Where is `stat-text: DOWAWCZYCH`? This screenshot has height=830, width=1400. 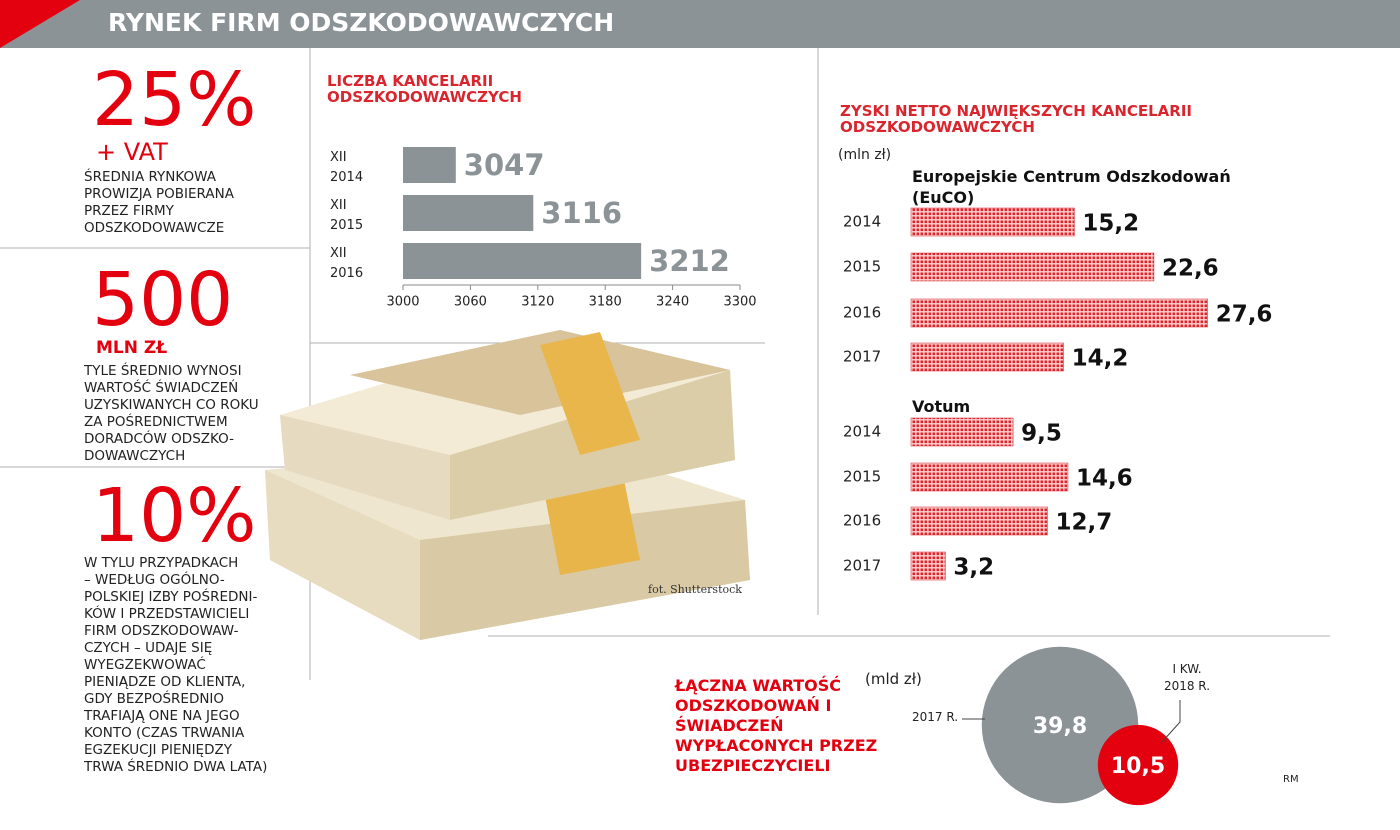
stat-text: DOWAWCZYCH is located at coordinates (135, 456).